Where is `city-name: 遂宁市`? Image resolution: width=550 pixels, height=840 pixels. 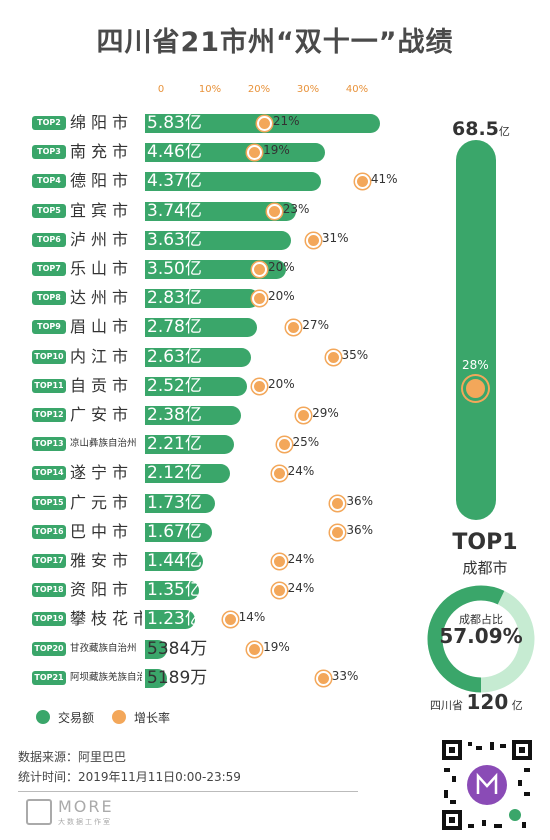
city-name: 遂宁市 is located at coordinates (102, 473).